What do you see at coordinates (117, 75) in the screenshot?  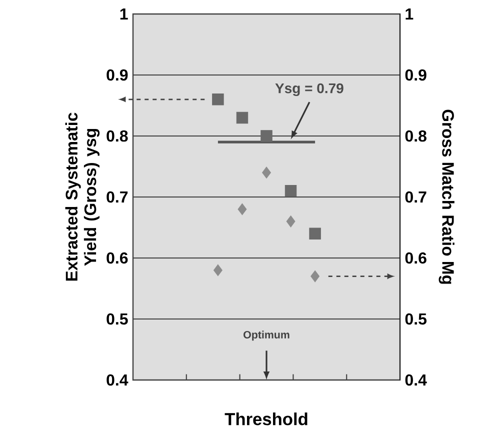 I see `y-tick-label: 0.9` at bounding box center [117, 75].